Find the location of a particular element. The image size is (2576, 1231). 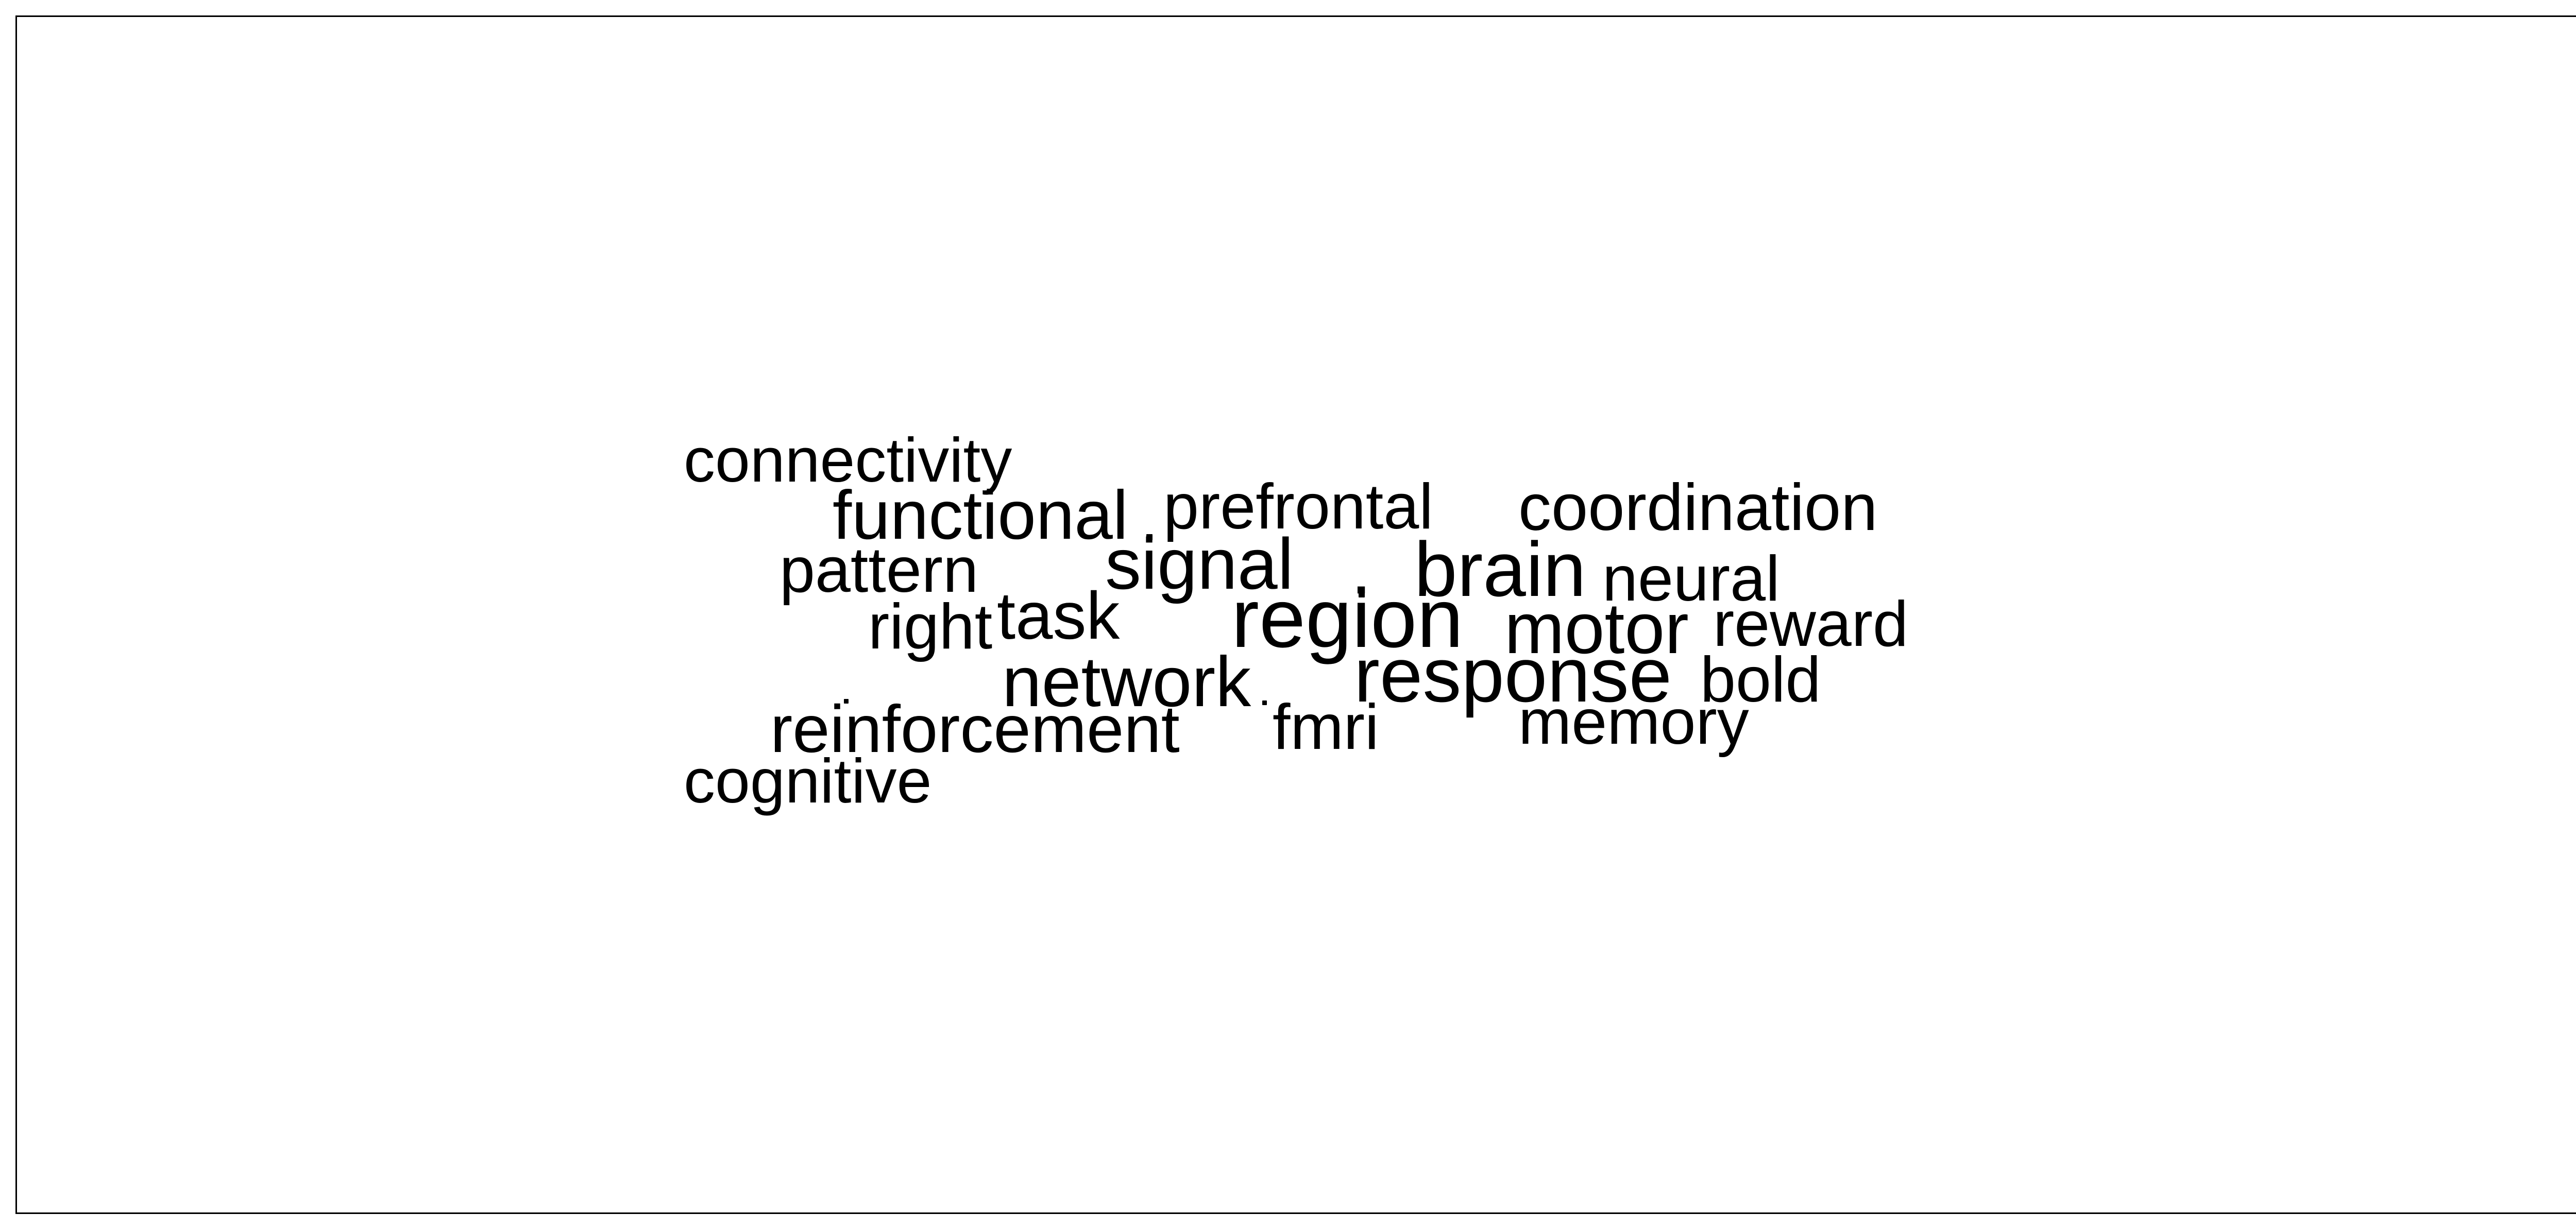

word-response: response is located at coordinates (1513, 674).